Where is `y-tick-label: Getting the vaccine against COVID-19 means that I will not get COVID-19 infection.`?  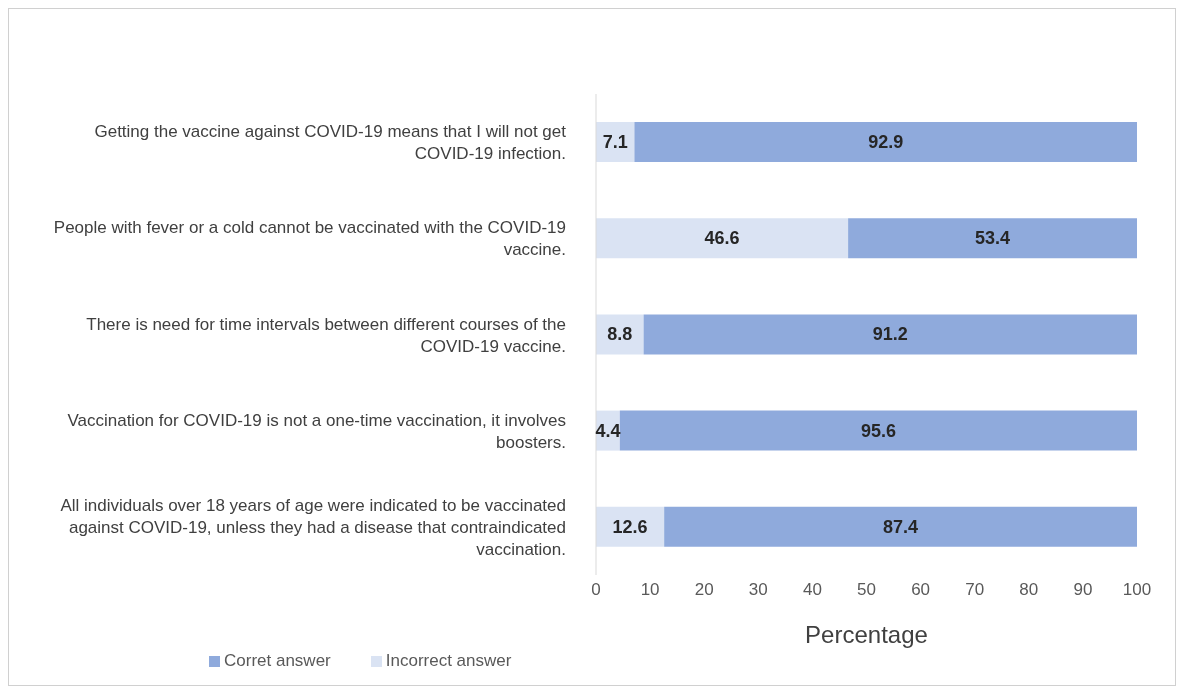 y-tick-label: Getting the vaccine against COVID-19 means that I will not get COVID-19 infection. is located at coordinates (330, 142).